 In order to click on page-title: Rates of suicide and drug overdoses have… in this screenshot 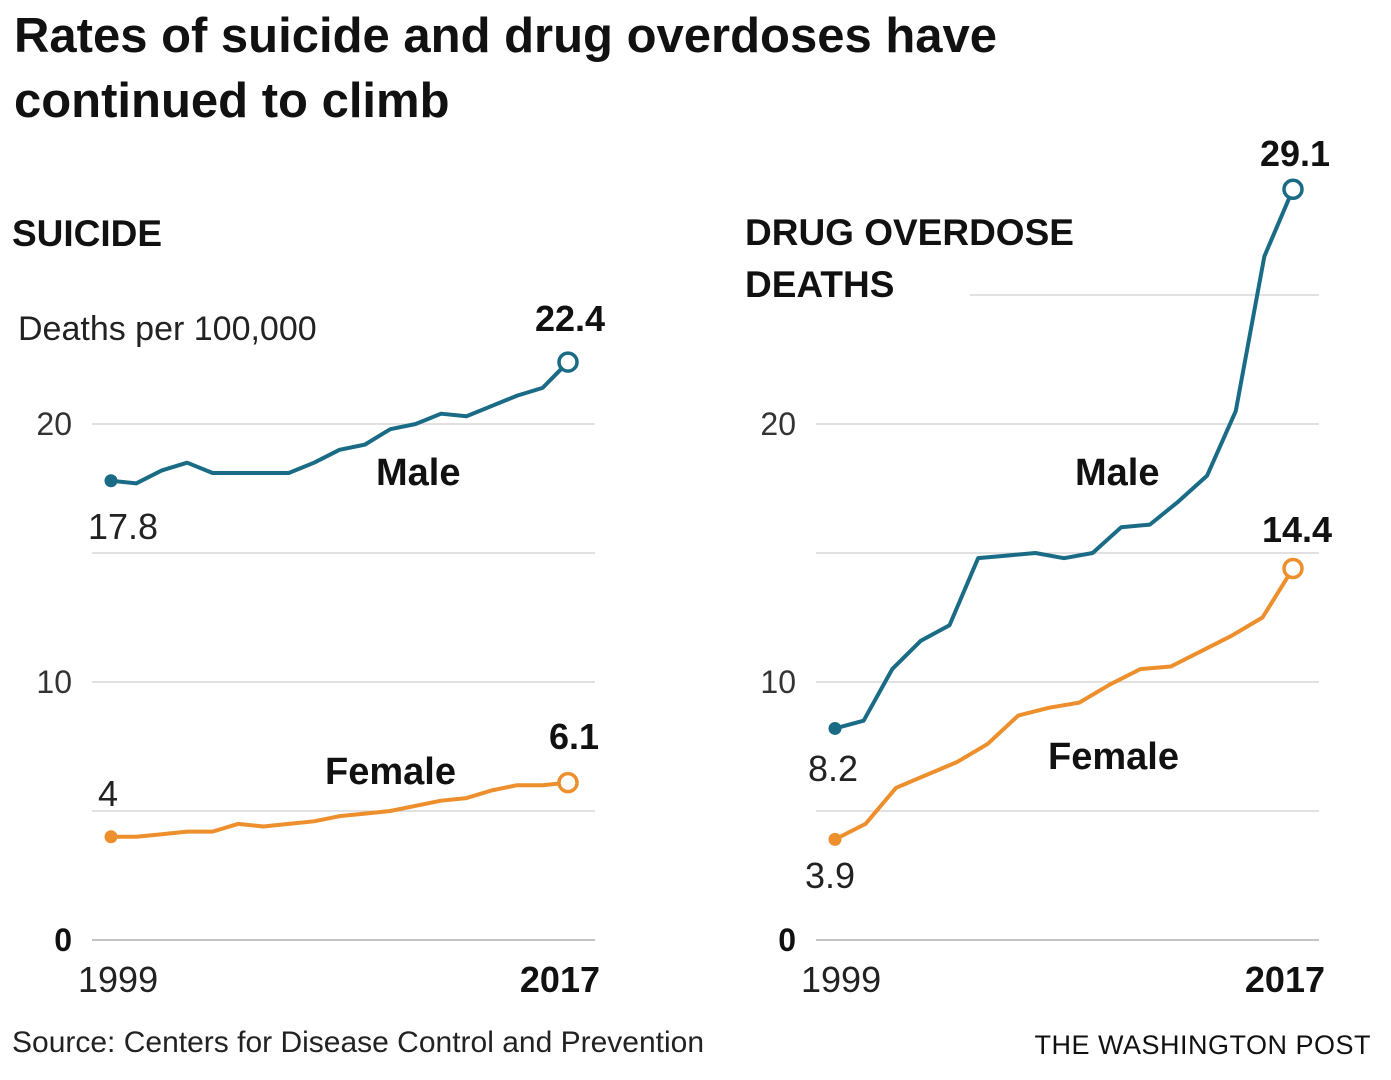, I will do `click(506, 68)`.